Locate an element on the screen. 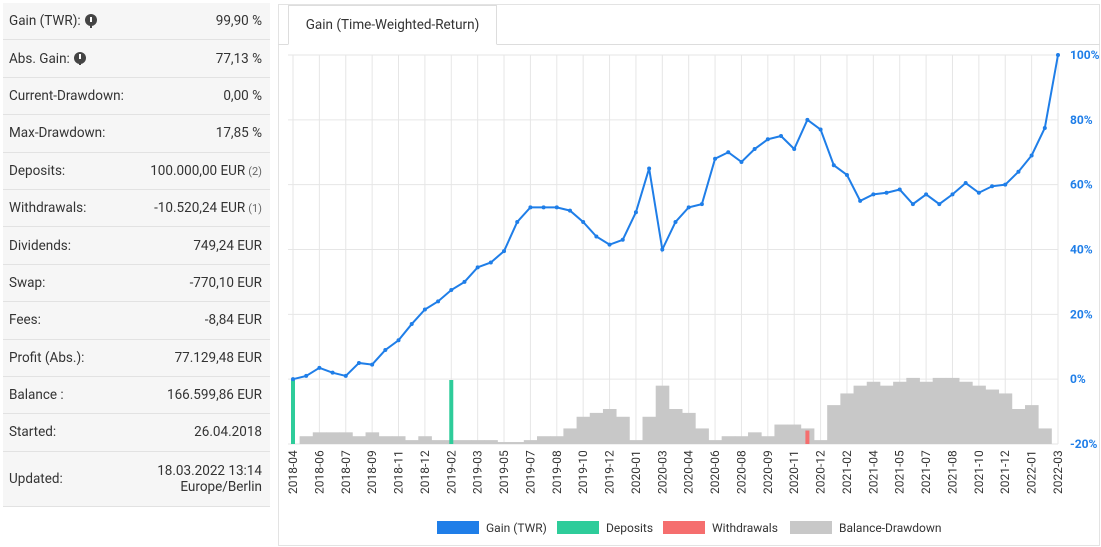 The width and height of the screenshot is (1101, 547). stat-label: Deposits: is located at coordinates (37, 171).